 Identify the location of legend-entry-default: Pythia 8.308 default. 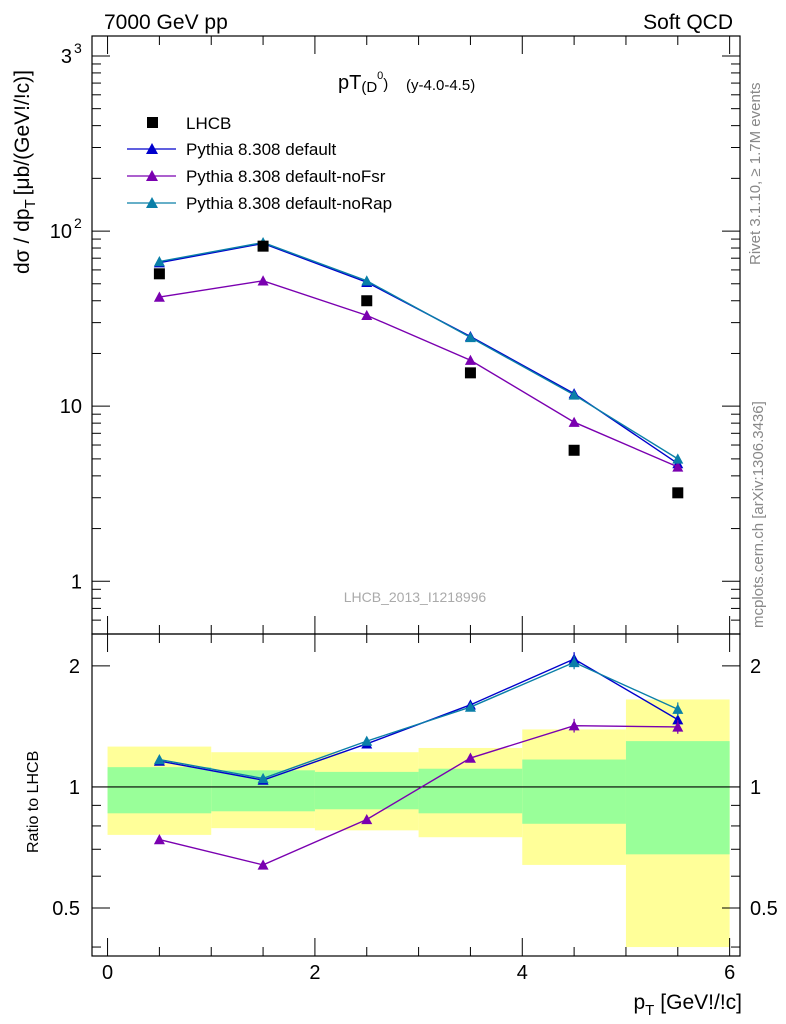
(232, 149).